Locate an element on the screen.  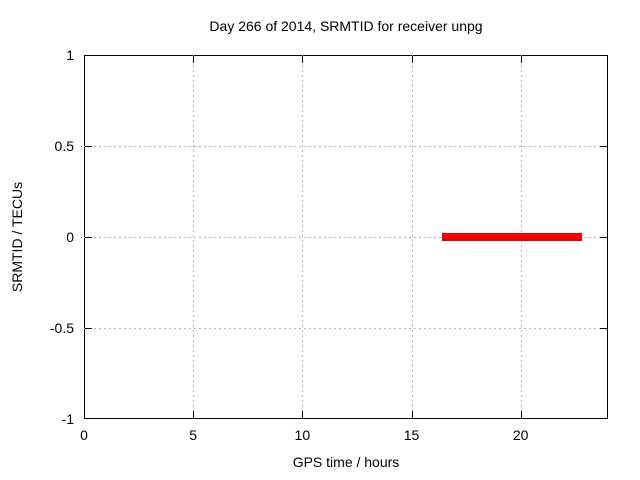
y-tick-label: 0 is located at coordinates (70, 237).